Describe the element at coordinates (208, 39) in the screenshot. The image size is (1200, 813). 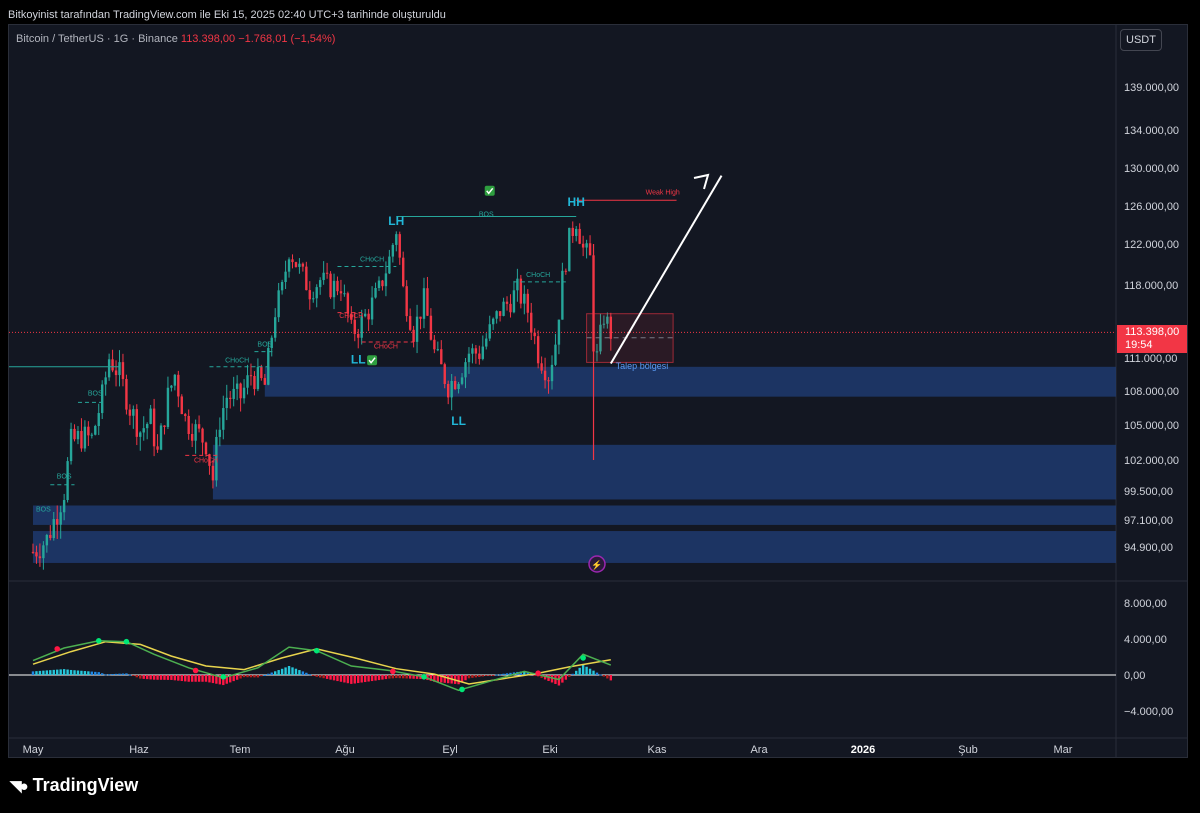
I see `last-price: 113.398,00` at that location.